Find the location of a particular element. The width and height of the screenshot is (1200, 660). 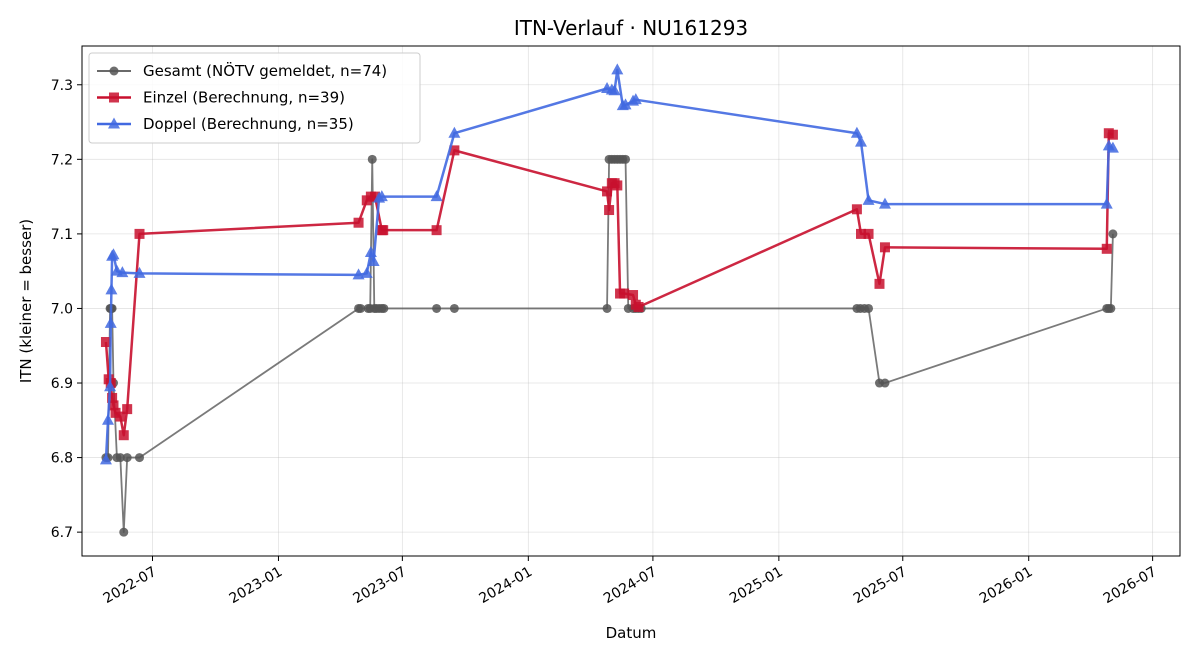

x-tick-label: 2026-01 is located at coordinates (1006, 585).